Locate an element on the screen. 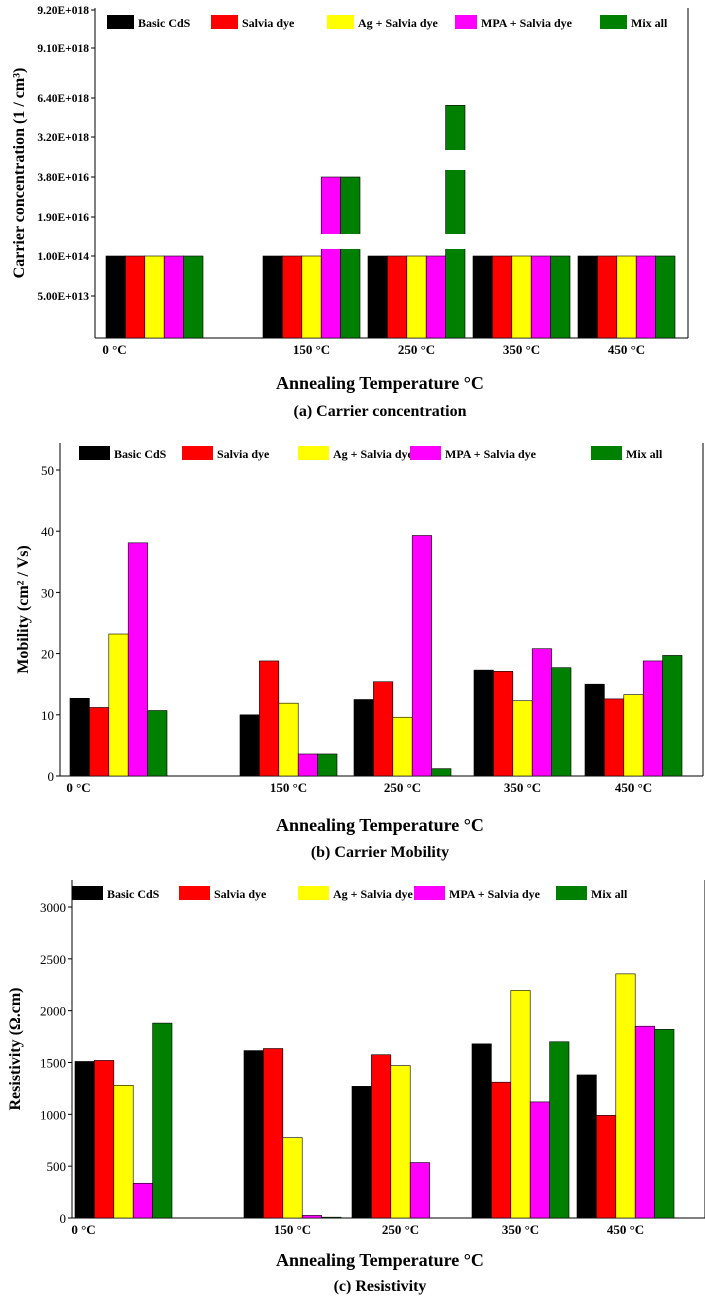 The image size is (705, 1305). y-tick-label: 40 is located at coordinates (47, 531).